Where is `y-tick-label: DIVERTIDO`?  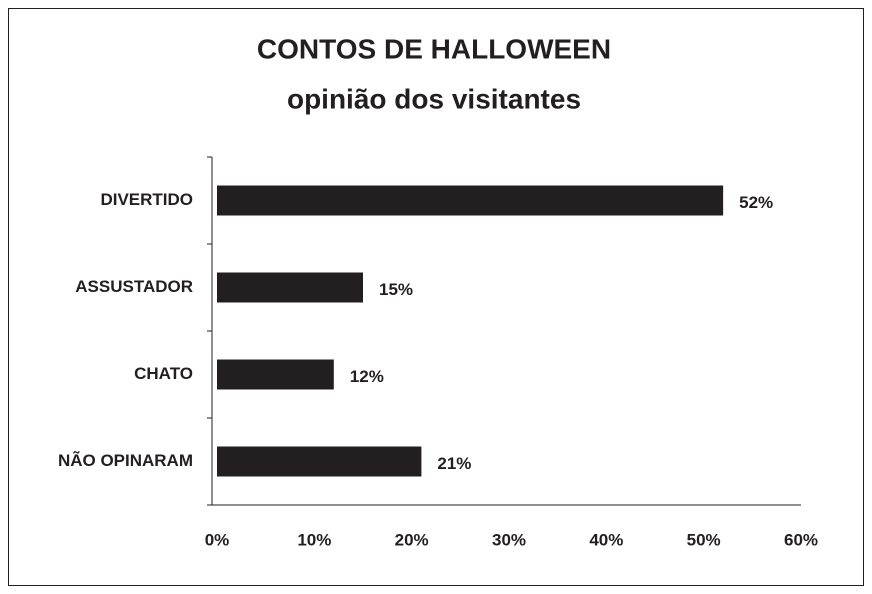
y-tick-label: DIVERTIDO is located at coordinates (146, 199).